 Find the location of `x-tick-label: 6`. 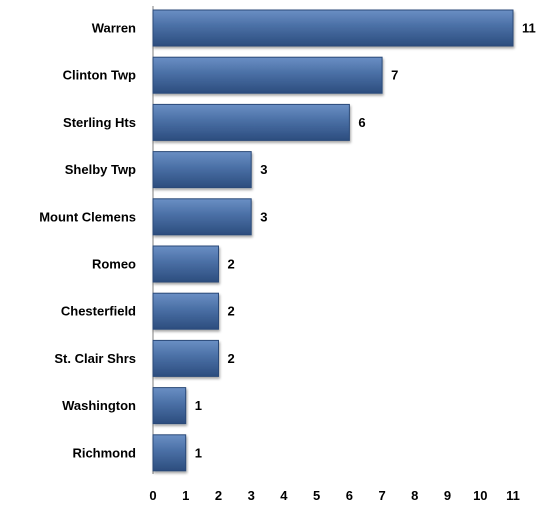

x-tick-label: 6 is located at coordinates (349, 495).